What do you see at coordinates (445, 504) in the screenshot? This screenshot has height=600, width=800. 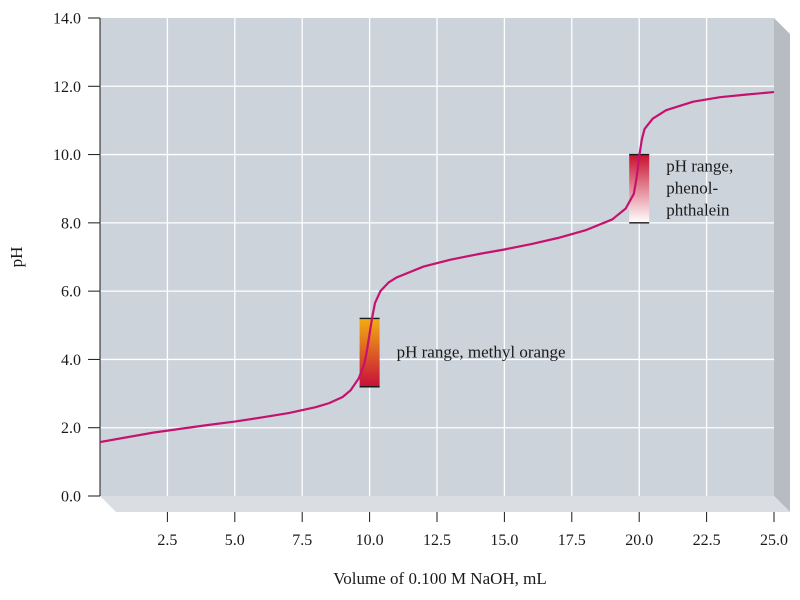 I see `plot-floor` at bounding box center [445, 504].